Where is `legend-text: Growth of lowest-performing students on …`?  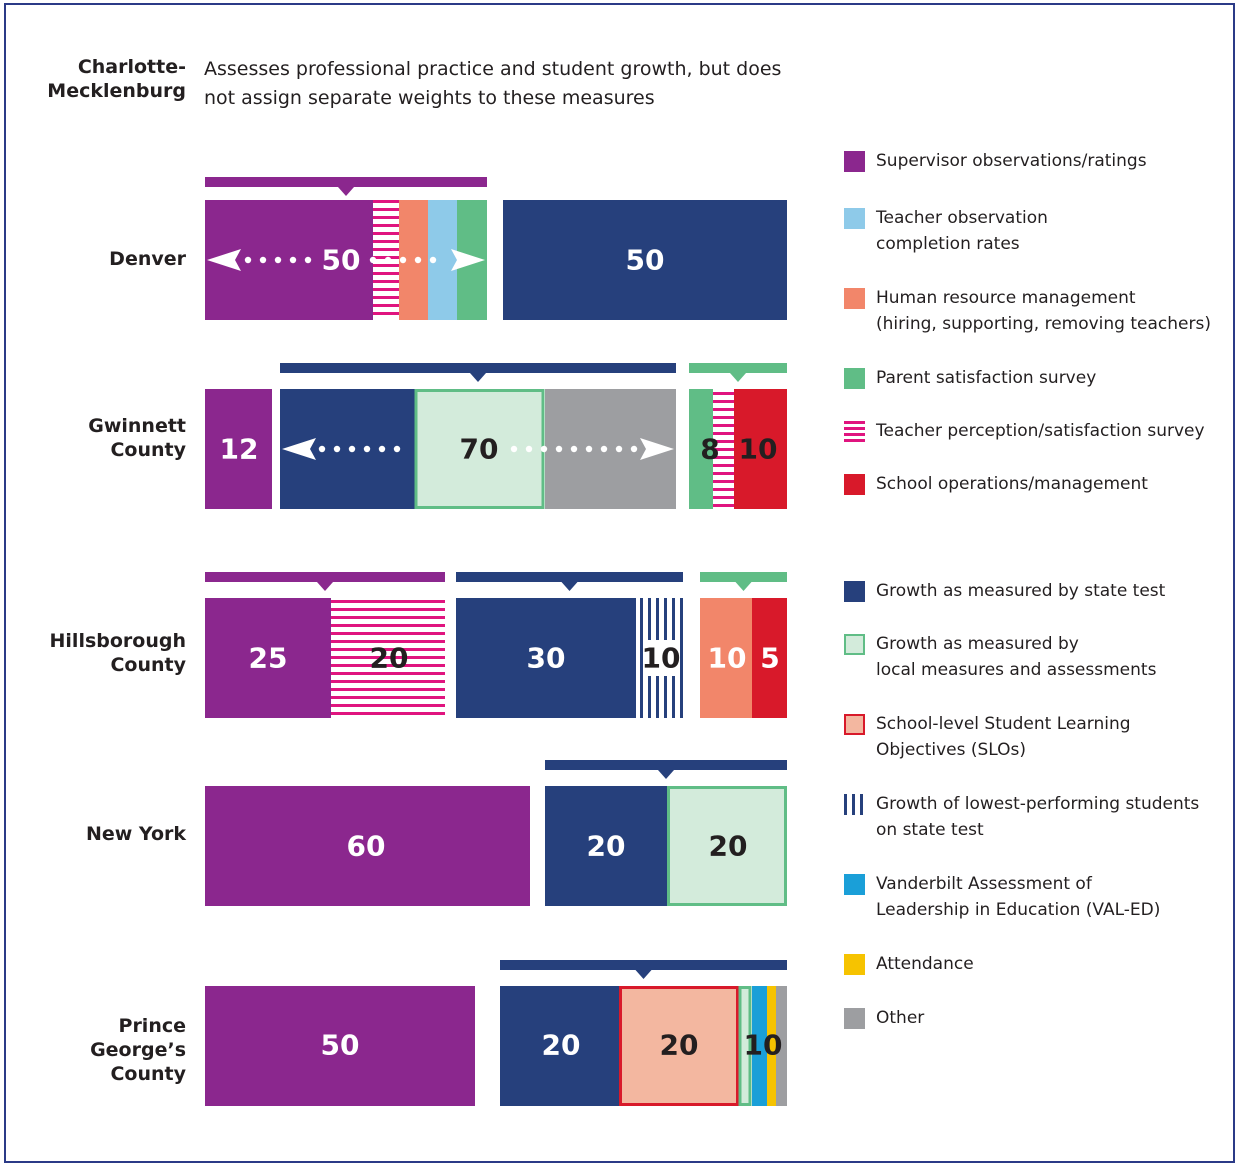 legend-text: Growth of lowest-performing students on … is located at coordinates (1038, 817).